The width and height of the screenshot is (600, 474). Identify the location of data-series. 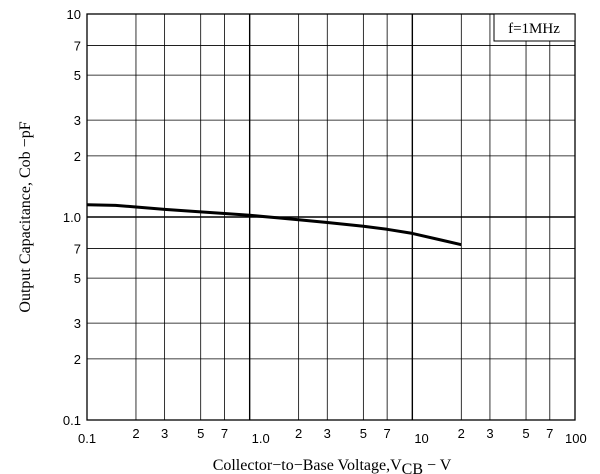
(274, 225).